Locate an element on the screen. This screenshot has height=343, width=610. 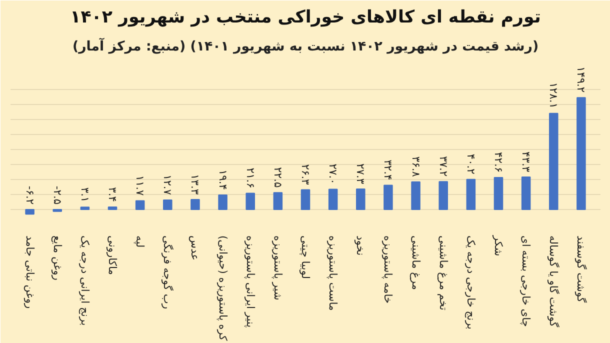
x-tick-label: خامه پاستوریزه is located at coordinates (388, 270).